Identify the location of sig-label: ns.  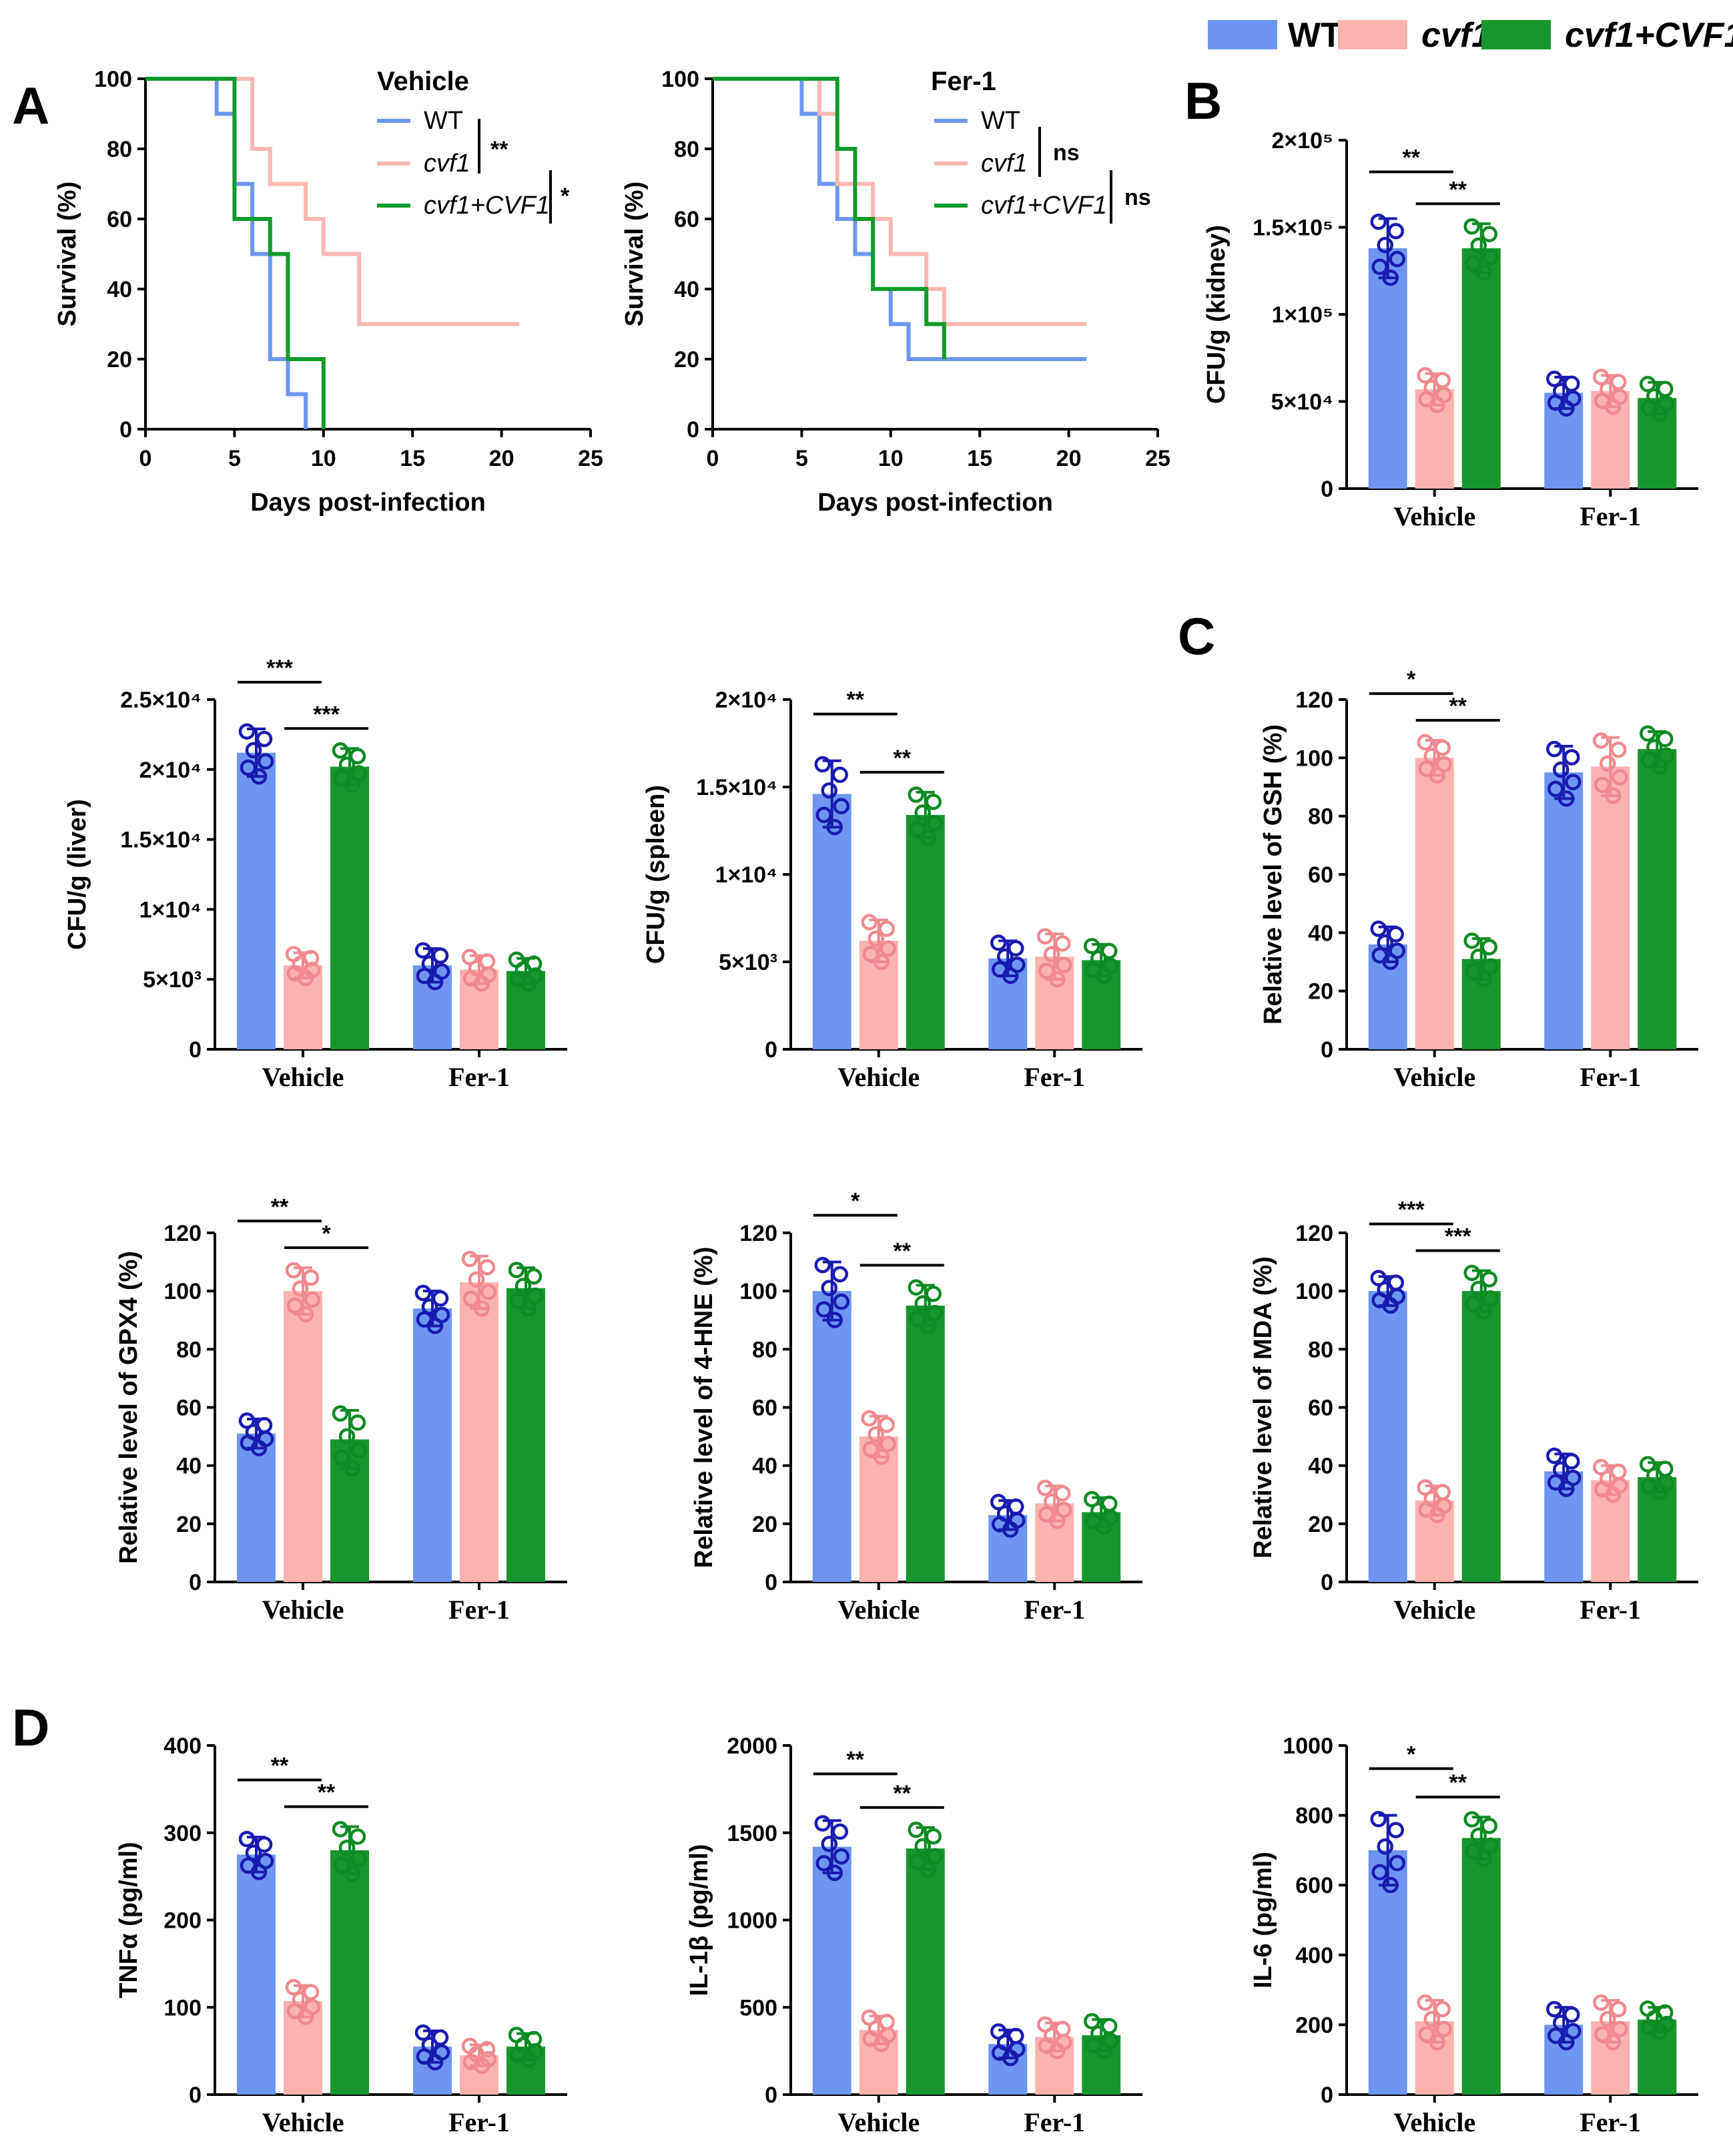
(1137, 198).